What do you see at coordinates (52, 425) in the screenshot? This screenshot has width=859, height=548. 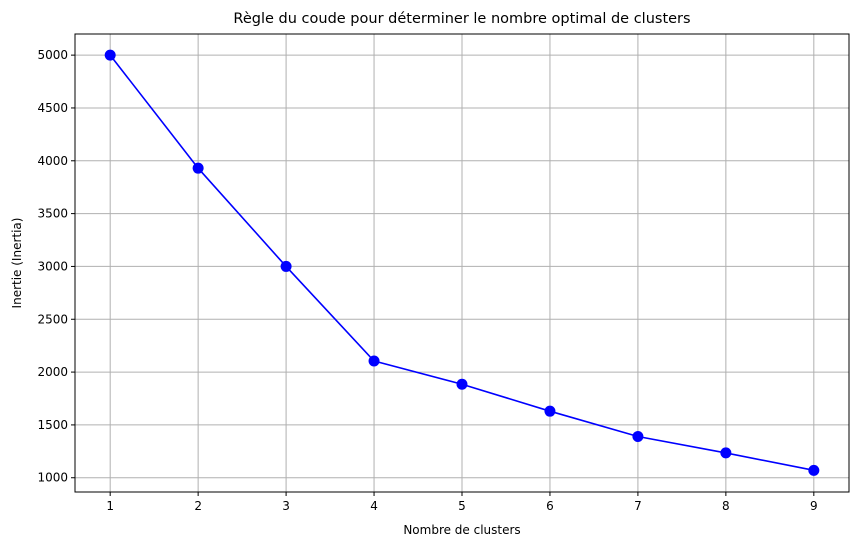 I see `y-tick-label: 1500` at bounding box center [52, 425].